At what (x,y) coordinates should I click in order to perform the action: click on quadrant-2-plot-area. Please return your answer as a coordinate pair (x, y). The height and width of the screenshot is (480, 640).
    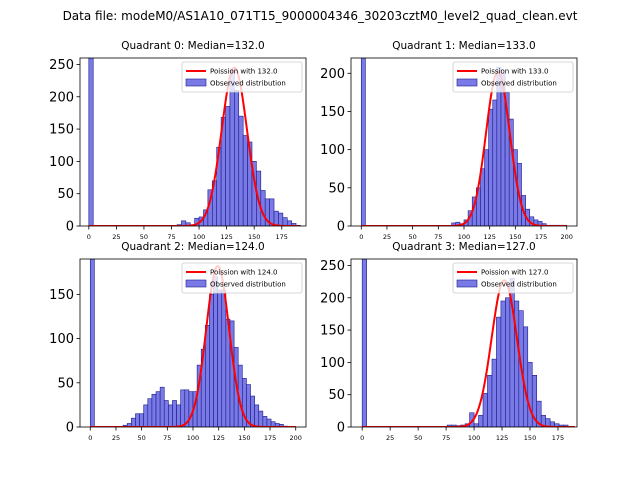
    Looking at the image, I should click on (192, 343).